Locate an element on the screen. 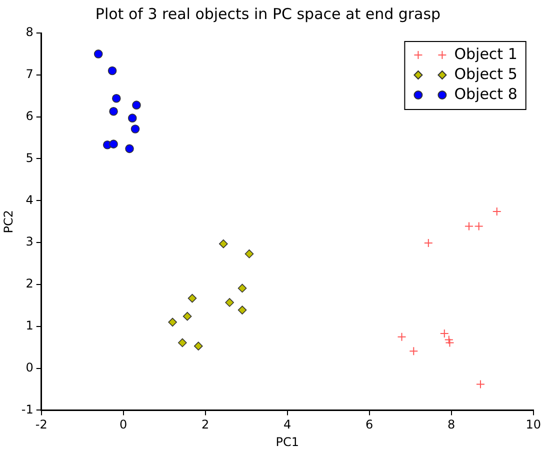 This screenshot has height=450, width=544. y-tick-label: 1 is located at coordinates (30, 325).